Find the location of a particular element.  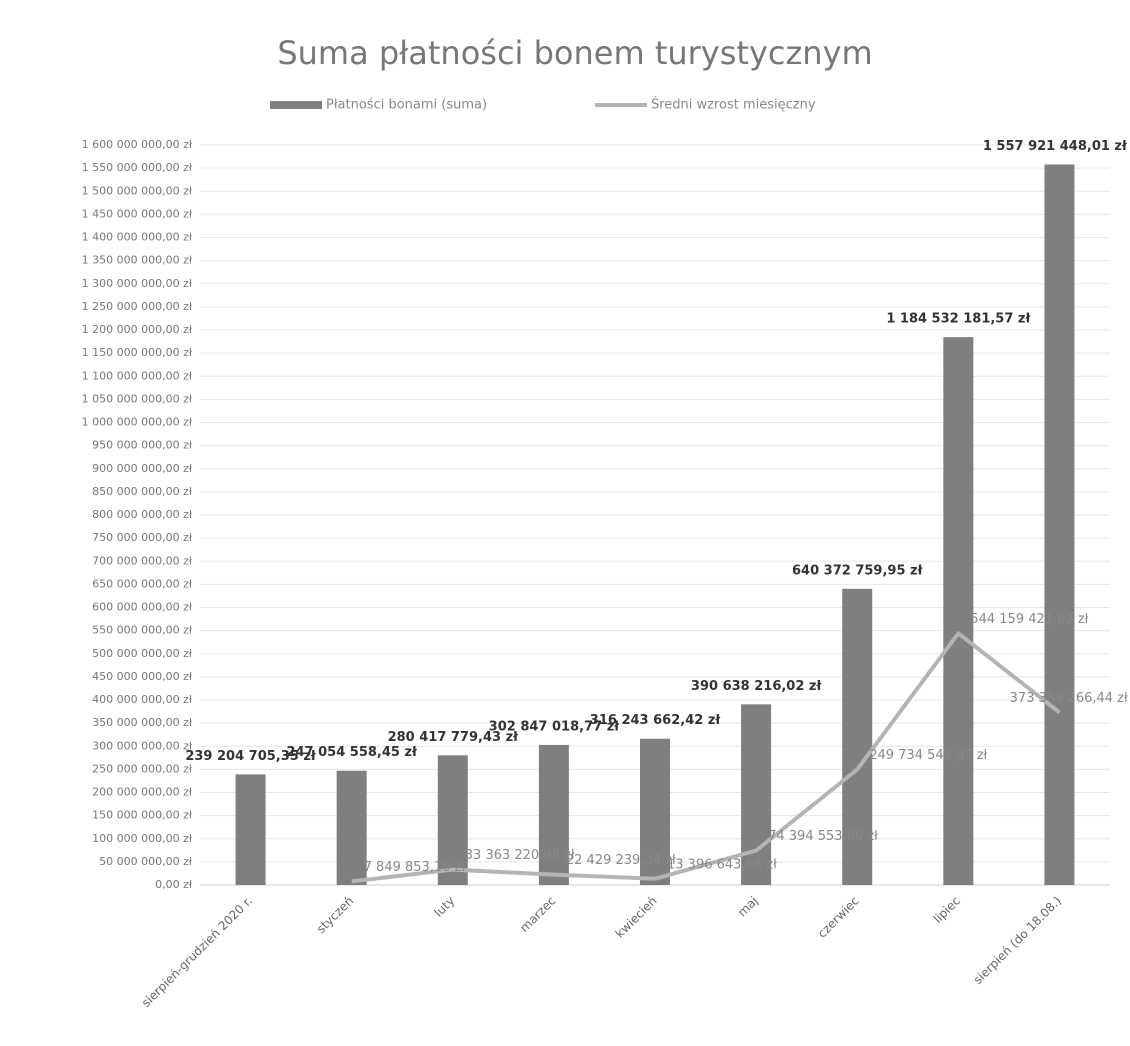

y-tick-label: 800 000 000,00 zł is located at coordinates (142, 514).